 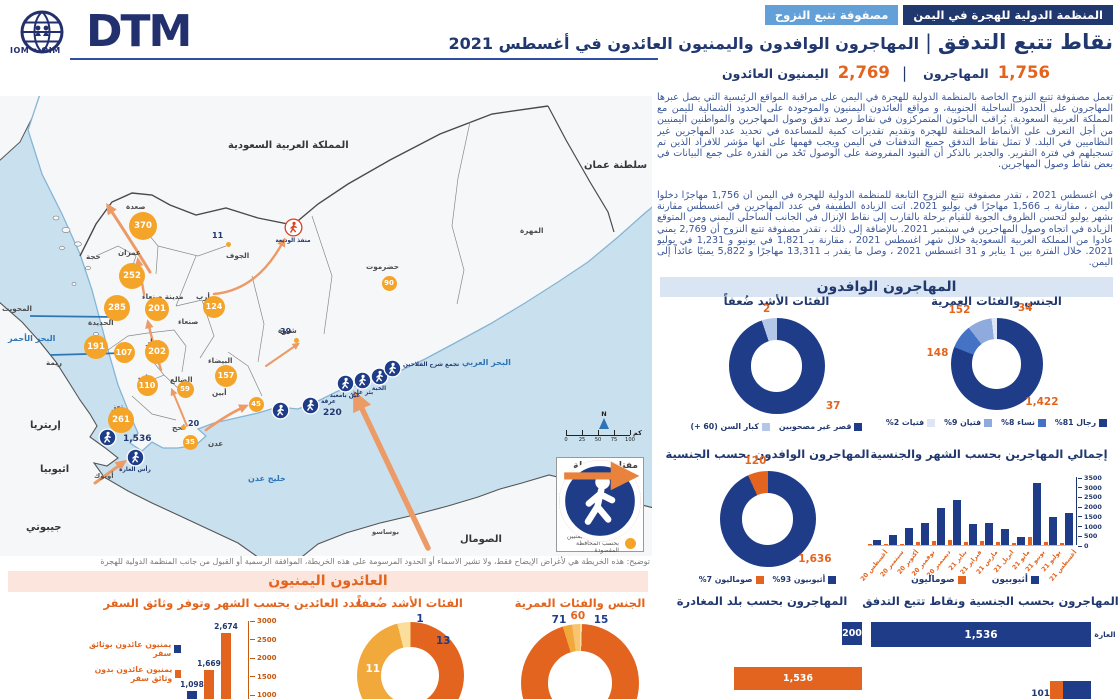 I want to click on legend-item: قصر غير مصحوبين, so click(x=821, y=426).